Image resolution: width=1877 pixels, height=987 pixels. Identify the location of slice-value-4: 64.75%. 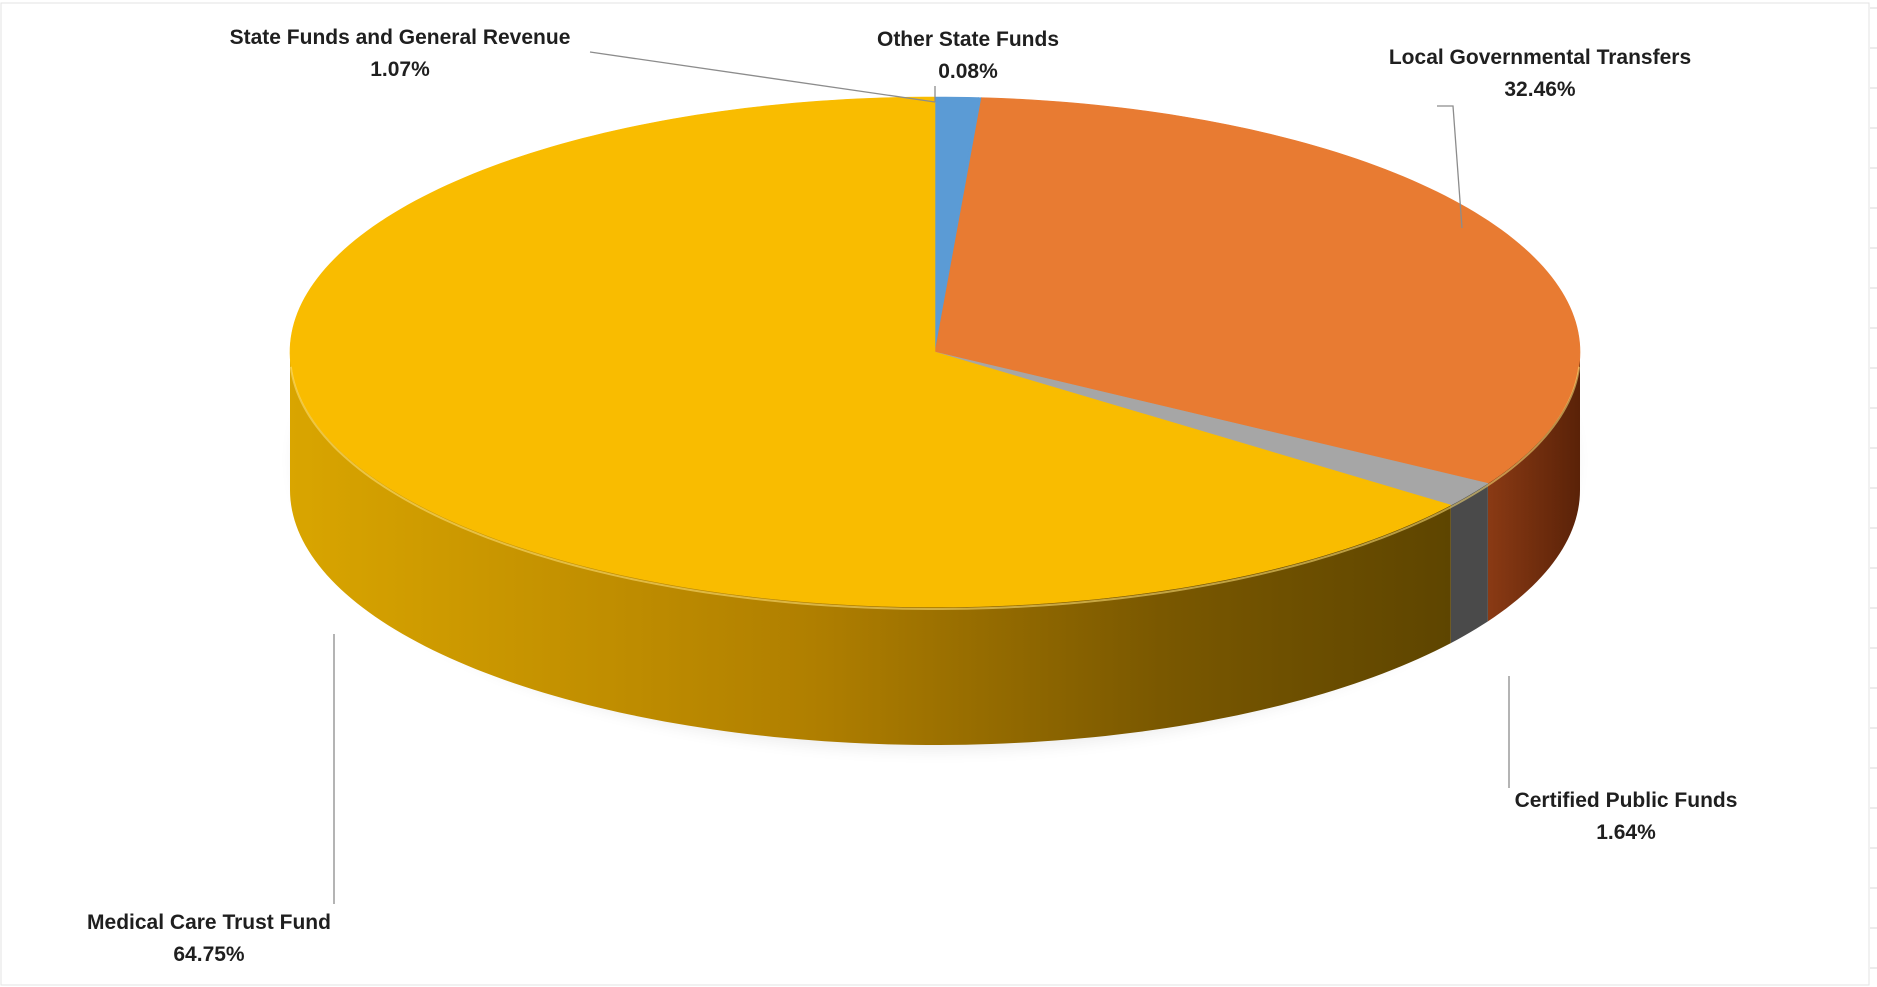
(209, 954).